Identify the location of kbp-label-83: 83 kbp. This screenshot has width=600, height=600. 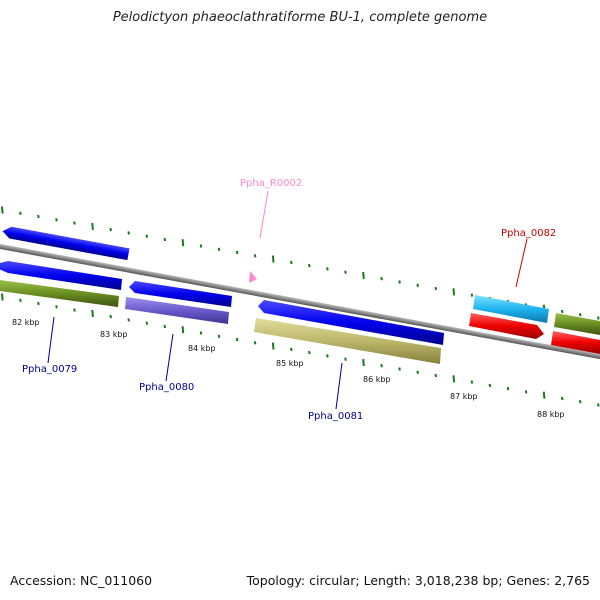
(114, 334).